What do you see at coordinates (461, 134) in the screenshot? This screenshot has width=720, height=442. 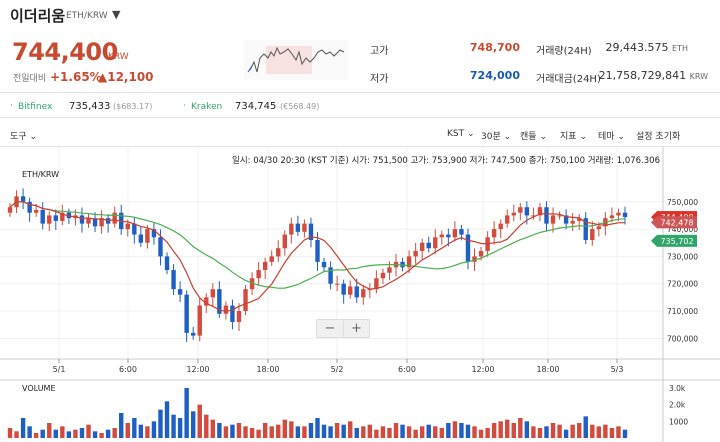 I see `timezone-dropdown: KST ⌄` at bounding box center [461, 134].